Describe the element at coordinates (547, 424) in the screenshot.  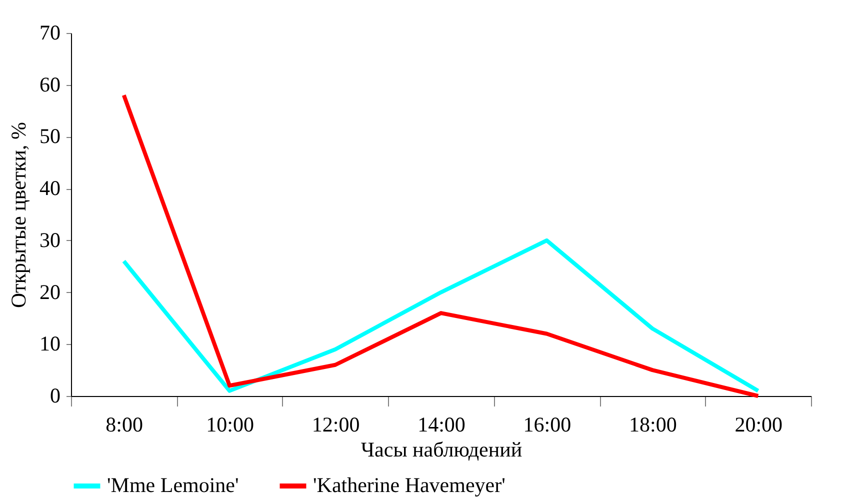
I see `x-tick-label: 16:00` at that location.